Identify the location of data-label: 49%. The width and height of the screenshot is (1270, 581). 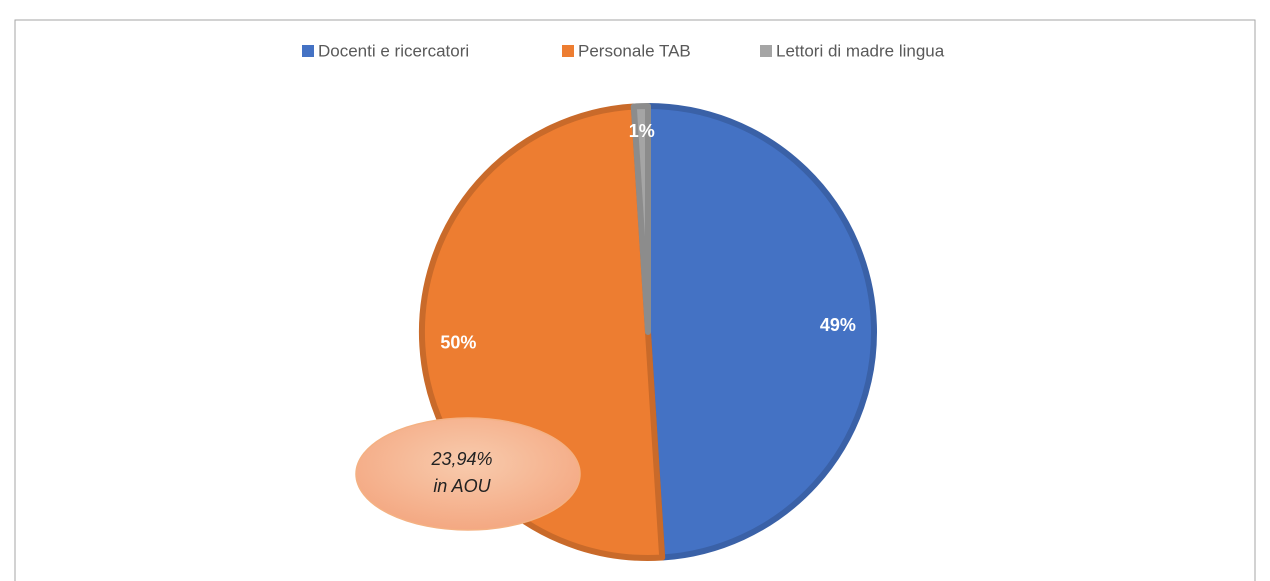
(838, 325).